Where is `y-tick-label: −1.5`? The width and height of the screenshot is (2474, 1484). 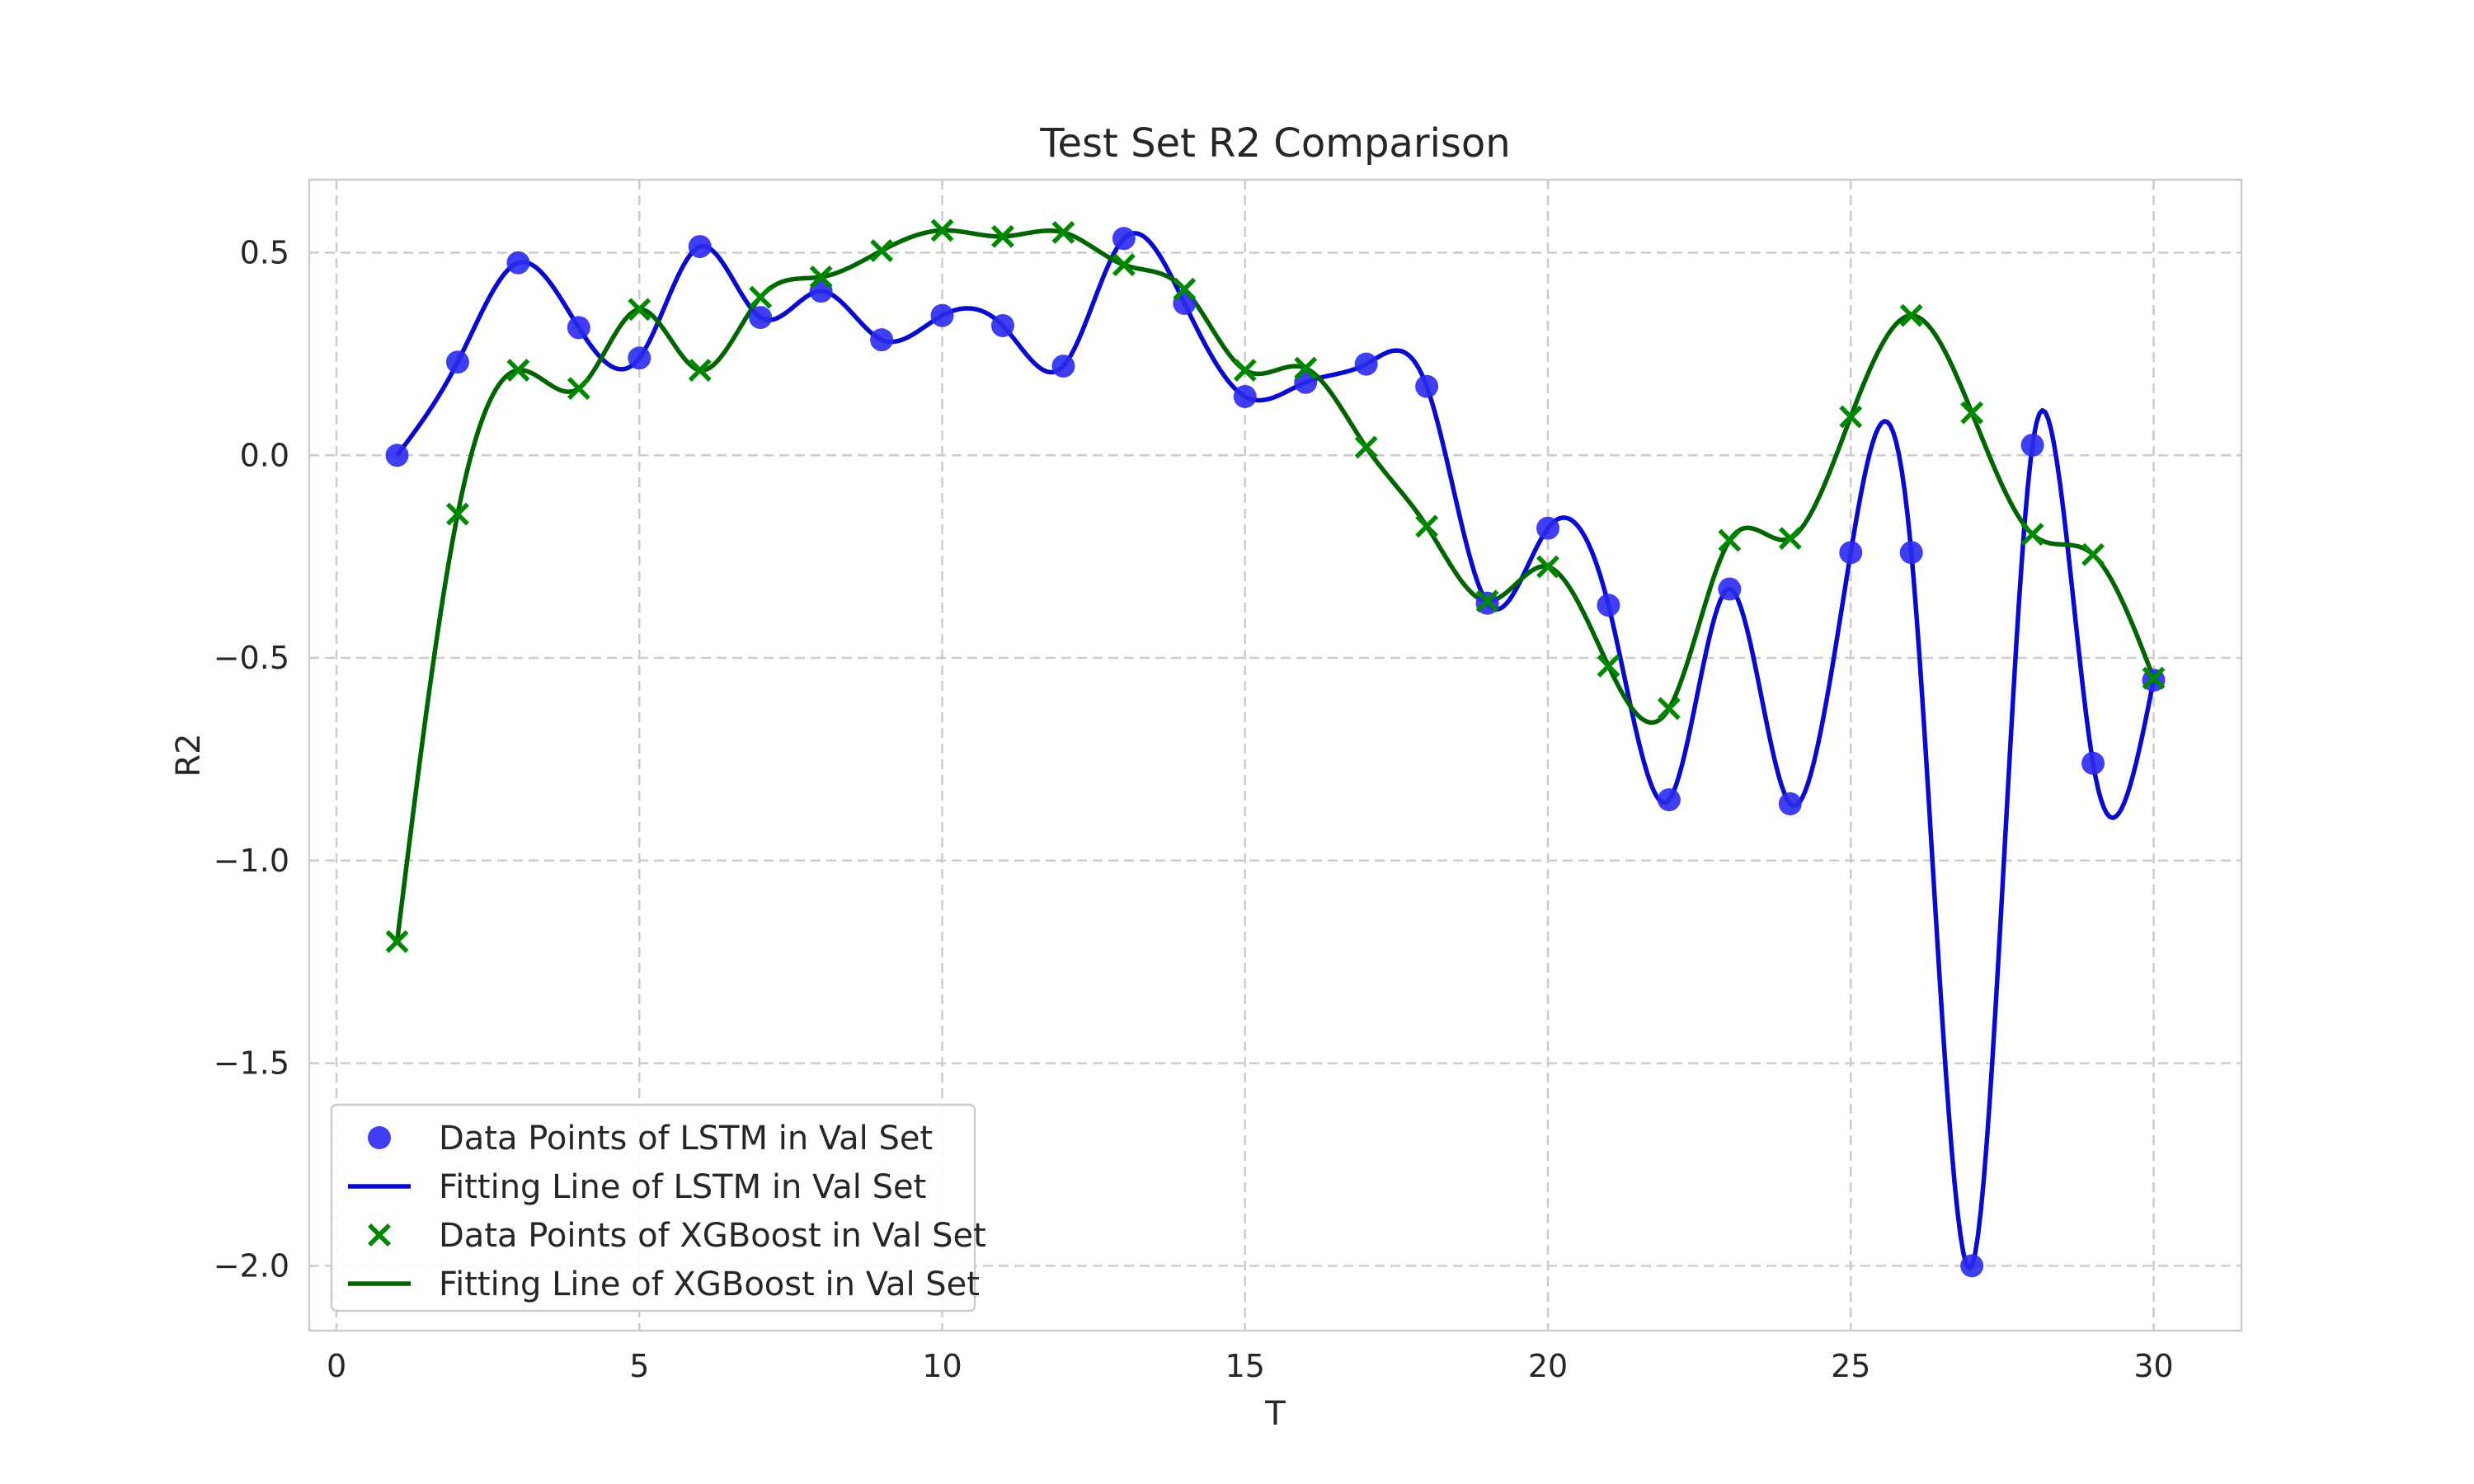
y-tick-label: −1.5 is located at coordinates (251, 1063).